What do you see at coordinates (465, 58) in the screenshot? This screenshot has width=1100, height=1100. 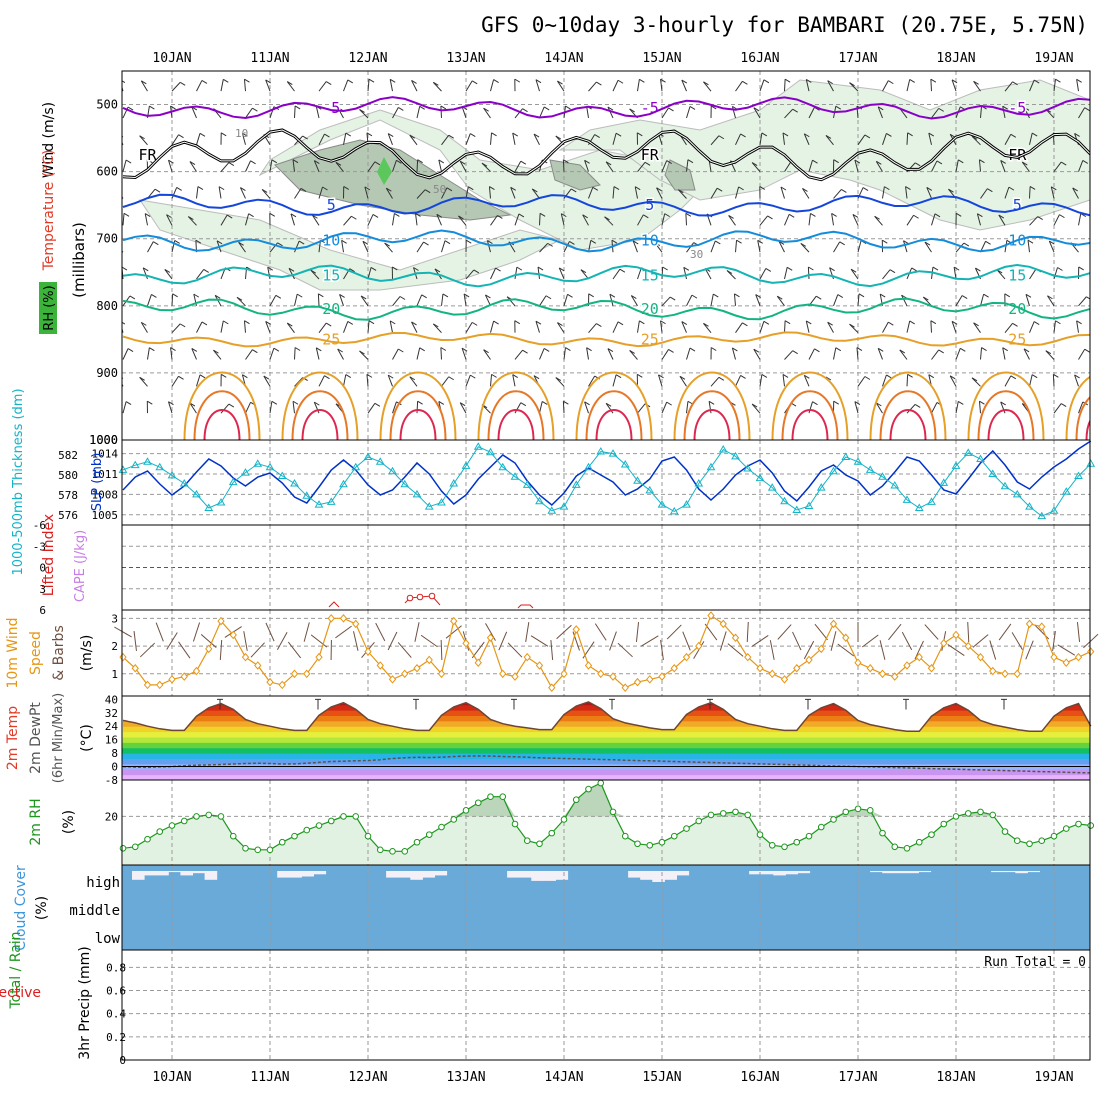 I see `top-date-label: 13JAN` at bounding box center [465, 58].